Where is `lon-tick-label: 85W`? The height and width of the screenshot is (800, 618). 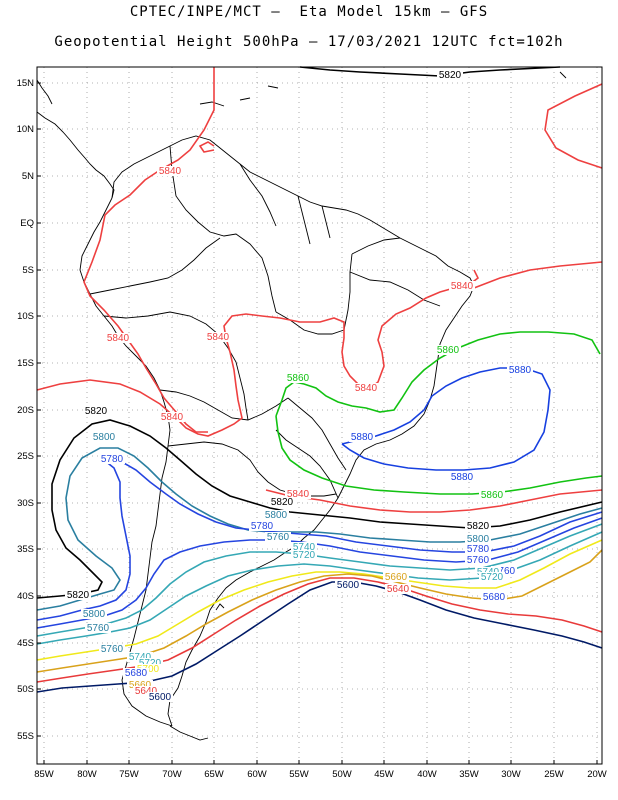
lon-tick-label: 85W is located at coordinates (44, 774).